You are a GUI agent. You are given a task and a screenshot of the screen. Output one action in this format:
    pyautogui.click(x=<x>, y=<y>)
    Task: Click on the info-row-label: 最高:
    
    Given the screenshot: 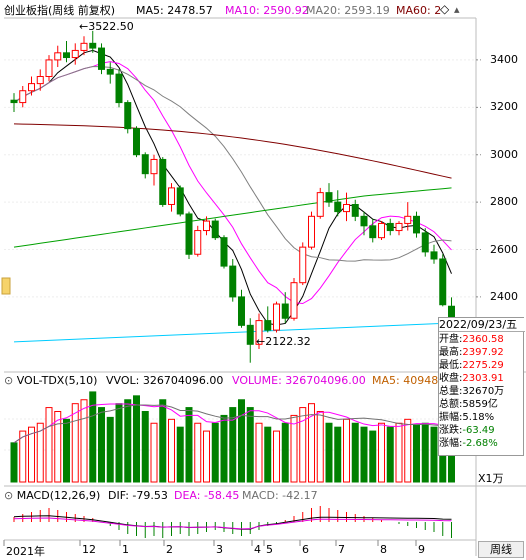 What is the action you would take?
    pyautogui.click(x=451, y=352)
    